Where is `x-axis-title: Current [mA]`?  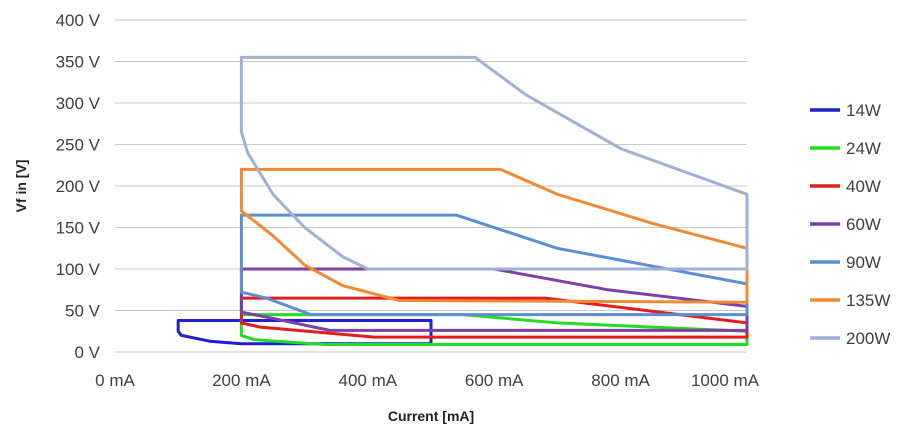
x-axis-title: Current [mA] is located at coordinates (431, 416).